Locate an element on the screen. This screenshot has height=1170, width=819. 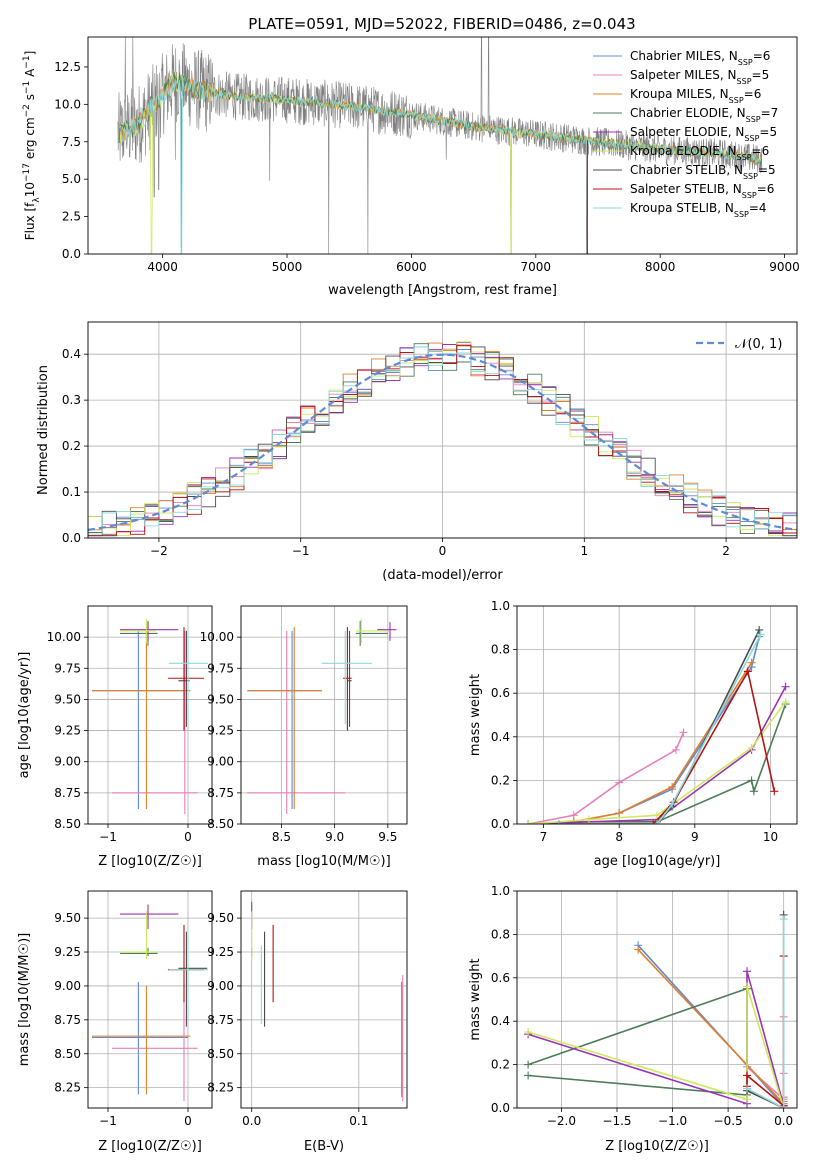
x-tick-label: 2 is located at coordinates (726, 551).